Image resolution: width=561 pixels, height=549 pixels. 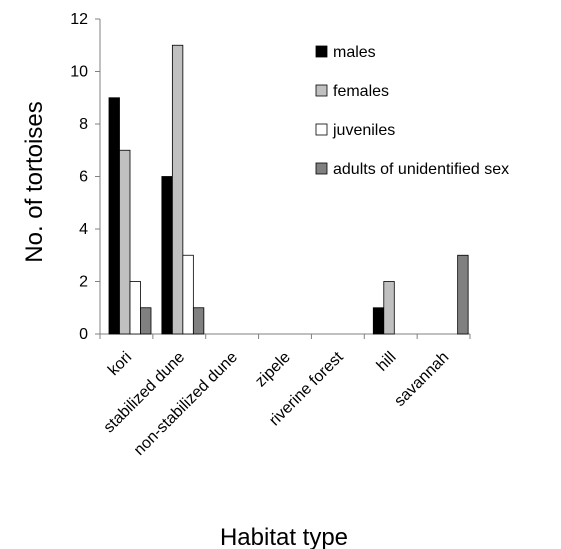 What do you see at coordinates (421, 379) in the screenshot?
I see `x-tick-label: savannah` at bounding box center [421, 379].